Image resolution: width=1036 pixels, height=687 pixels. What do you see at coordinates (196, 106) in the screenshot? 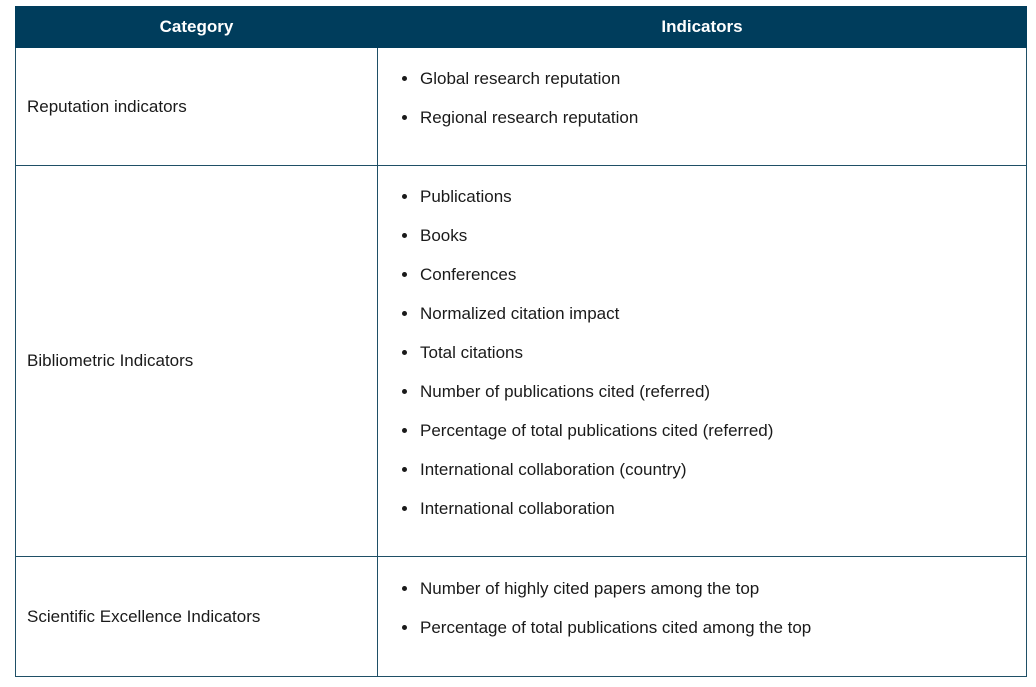
I see `category-cell: Reputation indicators` at bounding box center [196, 106].